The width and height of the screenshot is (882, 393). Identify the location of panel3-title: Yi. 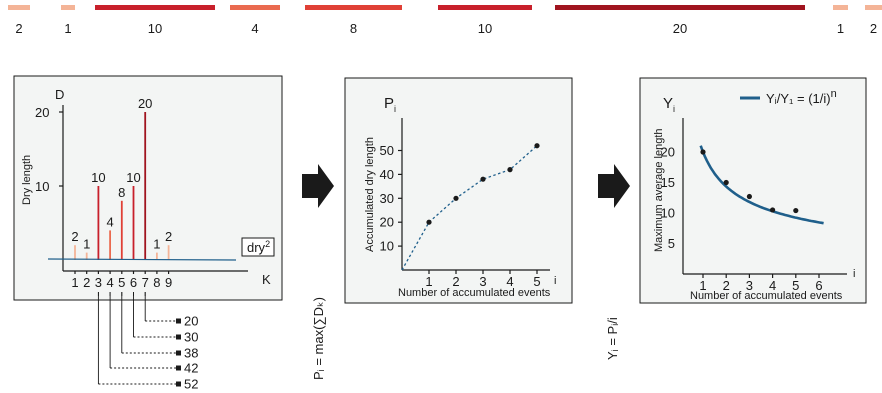
(669, 104).